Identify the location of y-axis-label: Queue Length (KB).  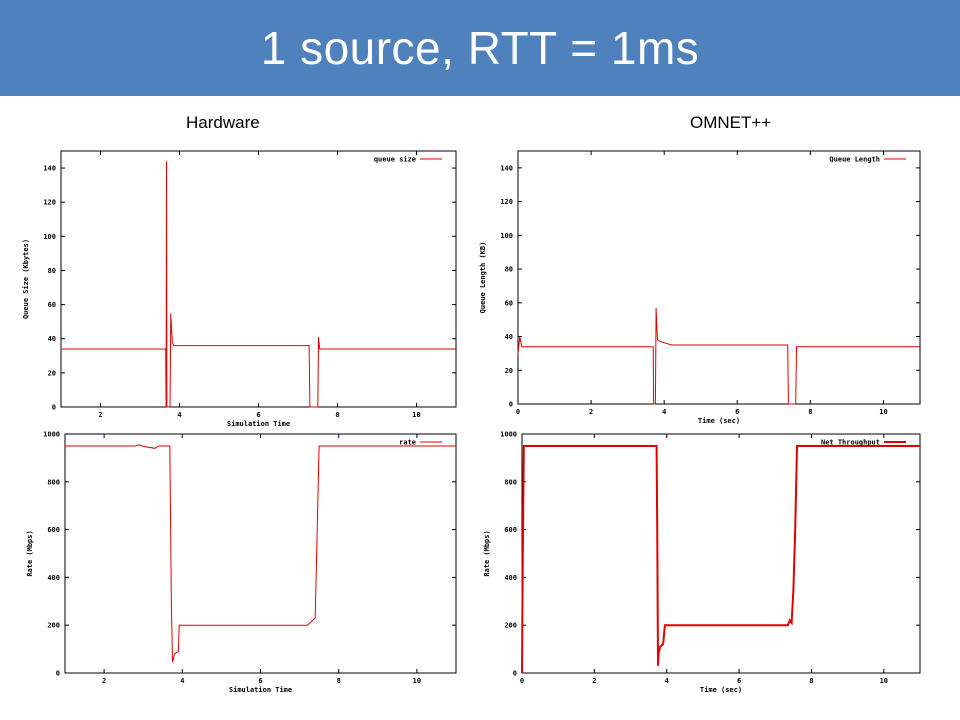
(483, 278).